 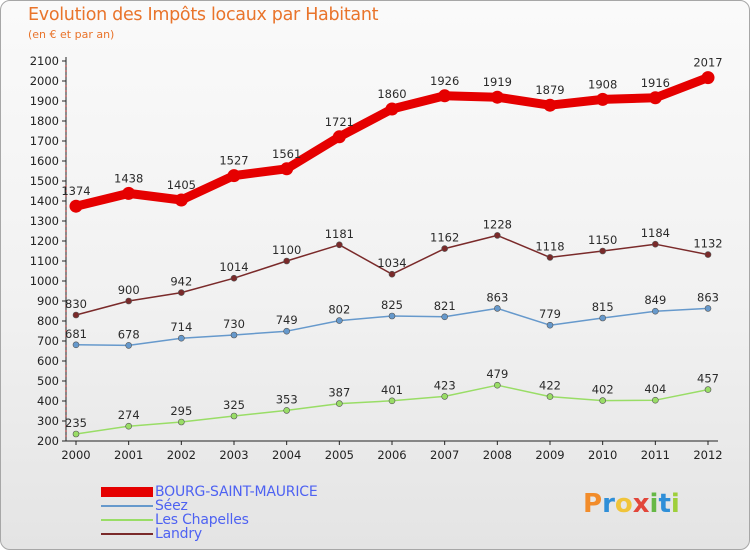 What do you see at coordinates (127, 506) in the screenshot?
I see `legend-swatch-seez` at bounding box center [127, 506].